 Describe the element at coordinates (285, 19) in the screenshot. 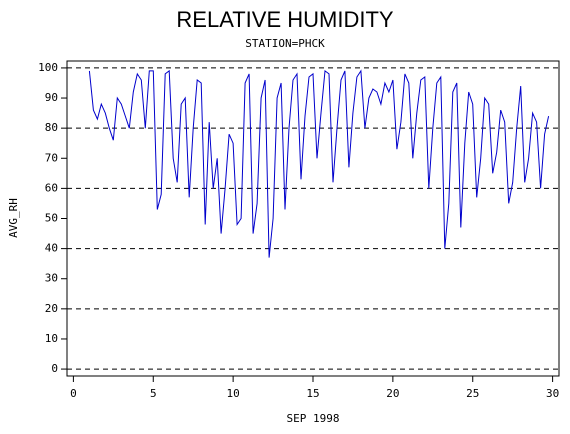

I see `chart-title: RELATIVE HUMIDITY` at that location.